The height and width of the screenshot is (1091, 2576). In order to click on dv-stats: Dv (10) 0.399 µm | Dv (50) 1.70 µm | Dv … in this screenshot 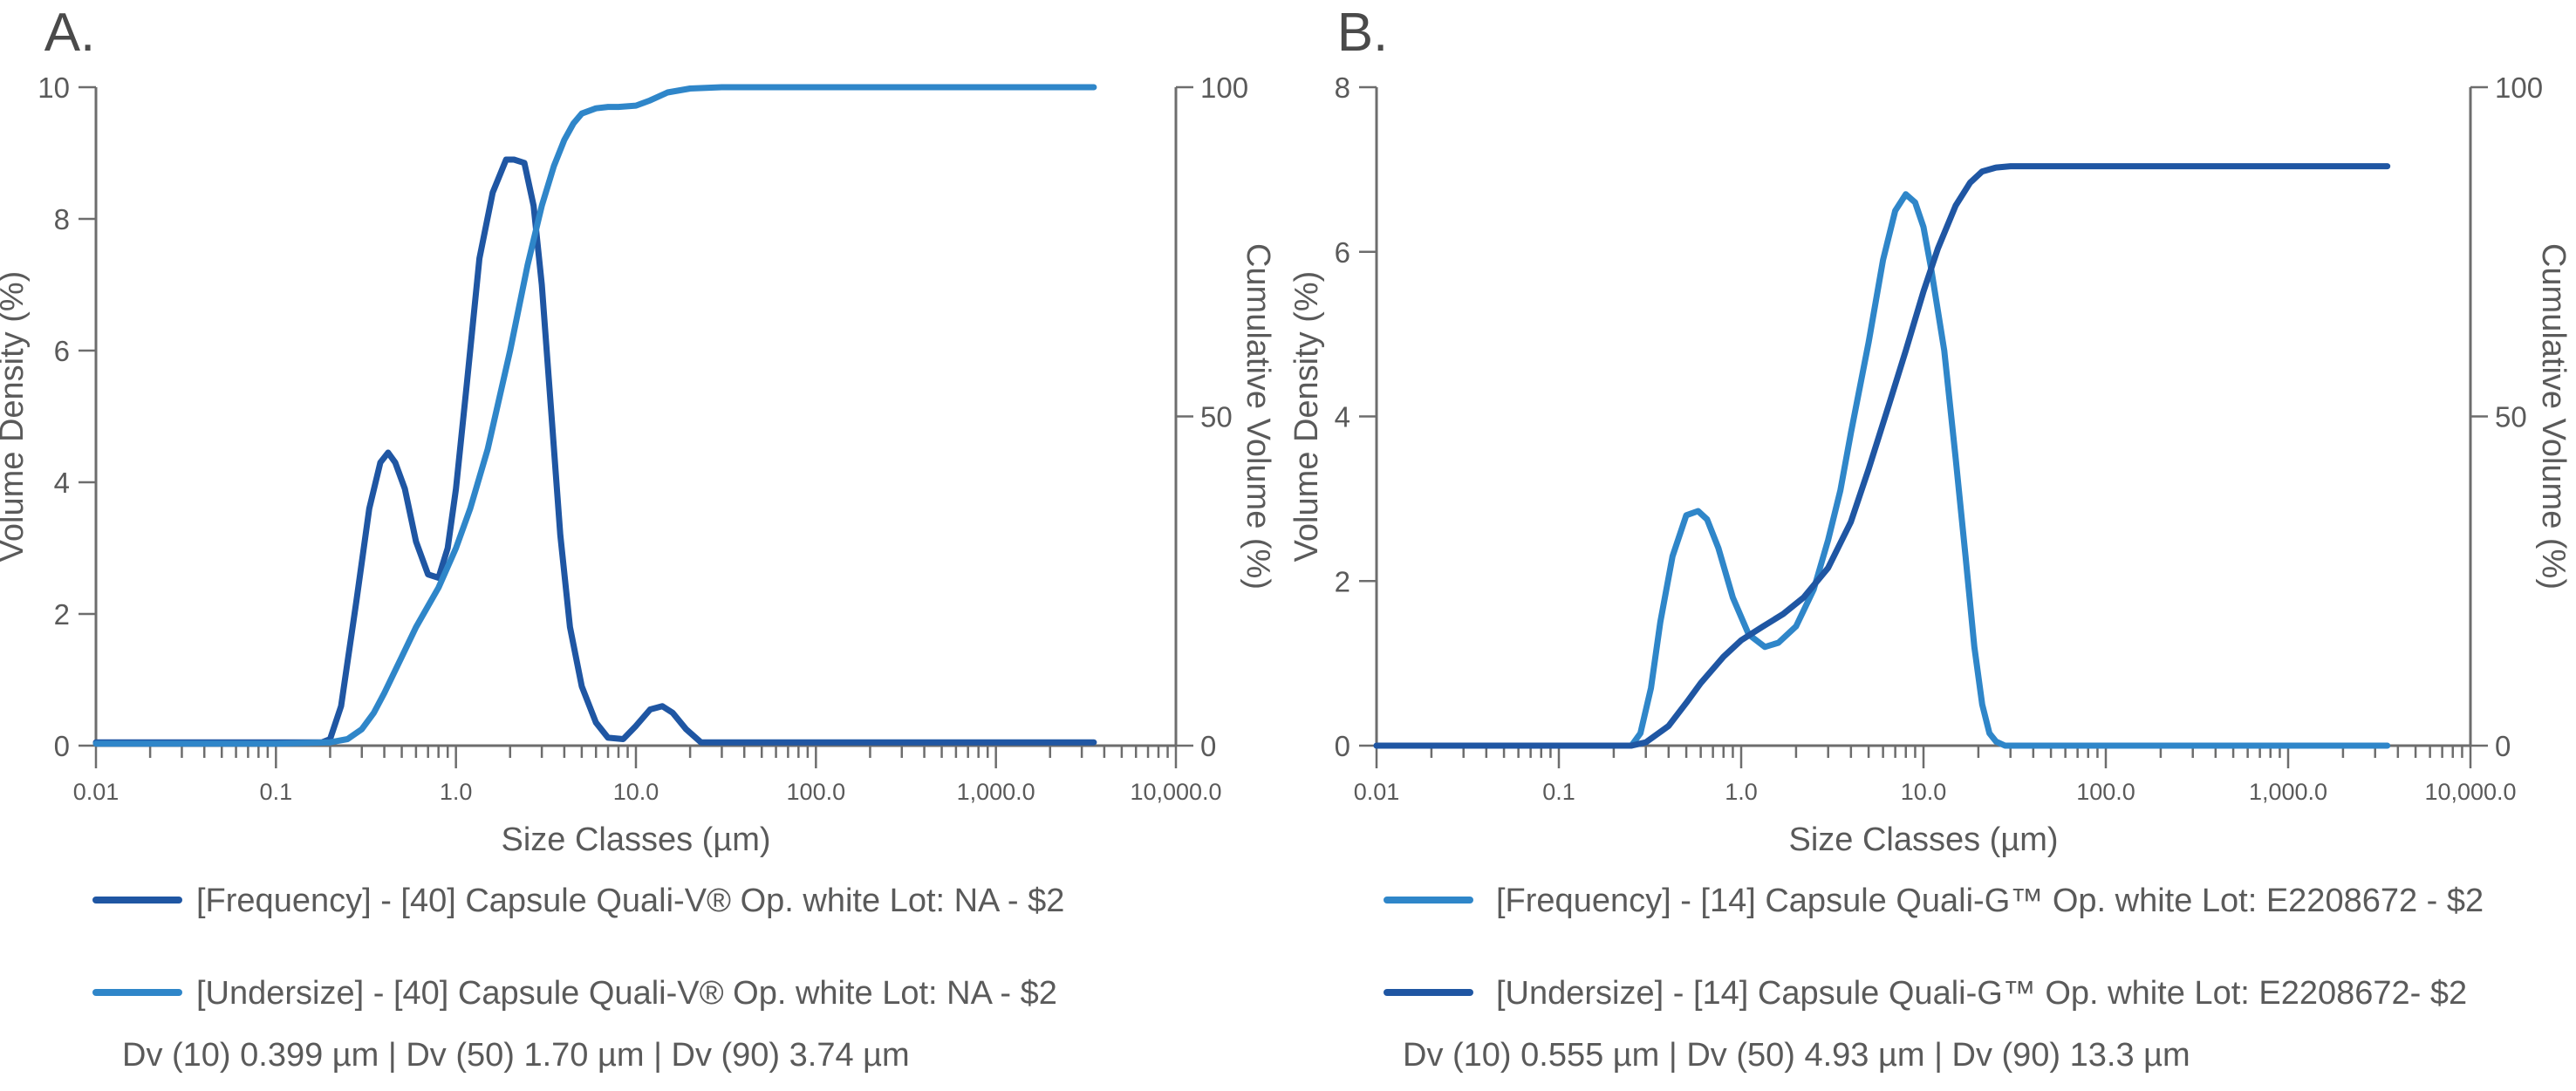, I will do `click(516, 1056)`.